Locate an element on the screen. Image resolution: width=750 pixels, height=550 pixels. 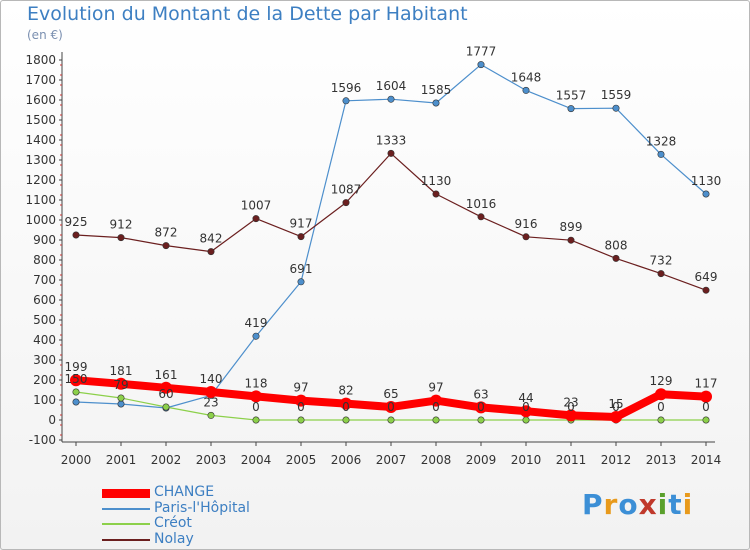
data-label: 140 is located at coordinates (211, 379).